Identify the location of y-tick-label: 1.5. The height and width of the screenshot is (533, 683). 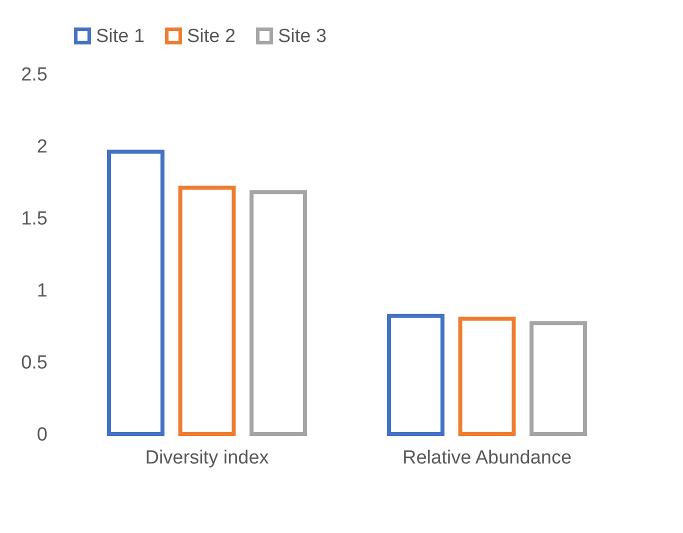
(34, 219).